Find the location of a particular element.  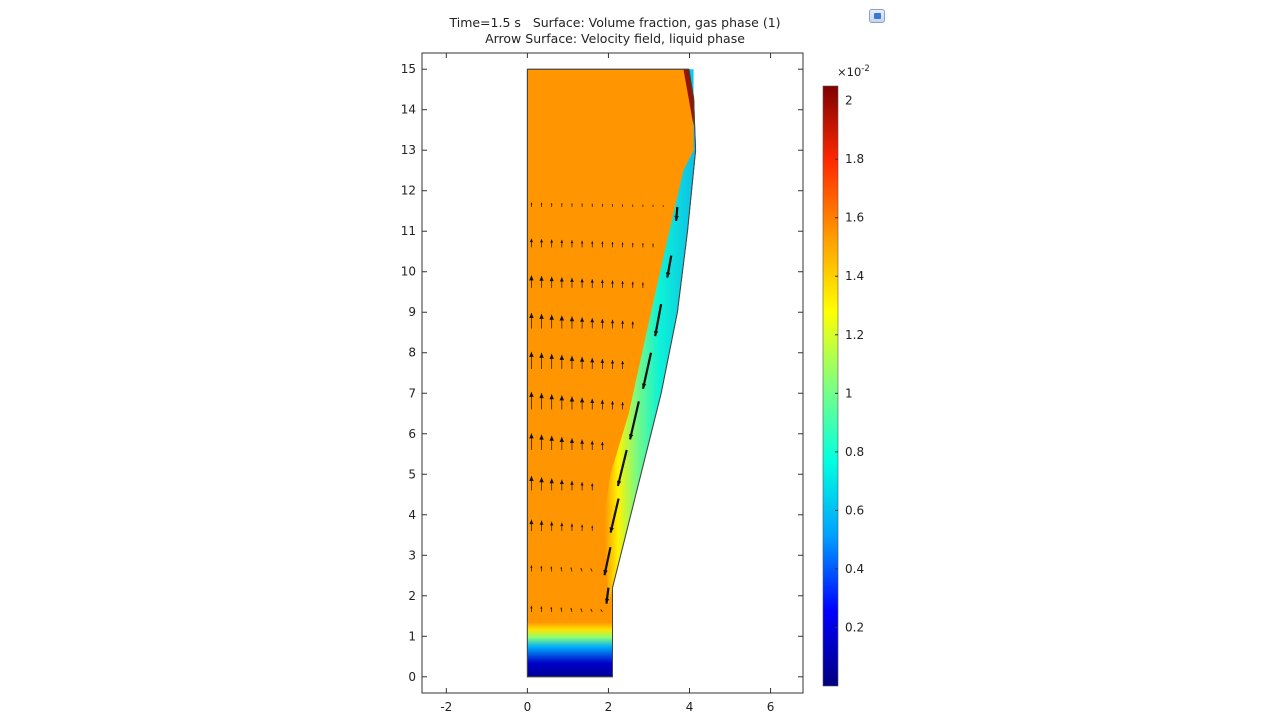

colorbar-exponent: ×10⁻² is located at coordinates (853, 71).